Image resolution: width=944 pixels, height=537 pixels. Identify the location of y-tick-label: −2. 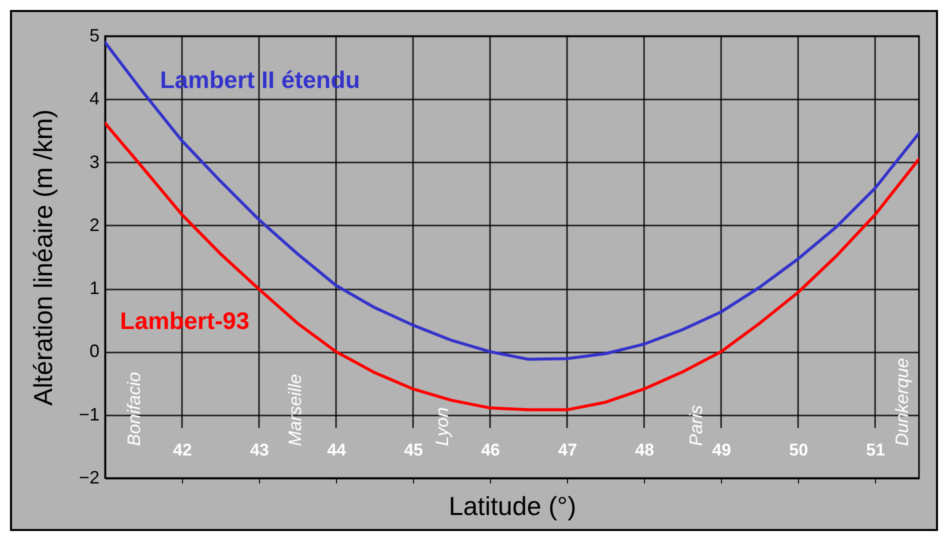
(89, 478).